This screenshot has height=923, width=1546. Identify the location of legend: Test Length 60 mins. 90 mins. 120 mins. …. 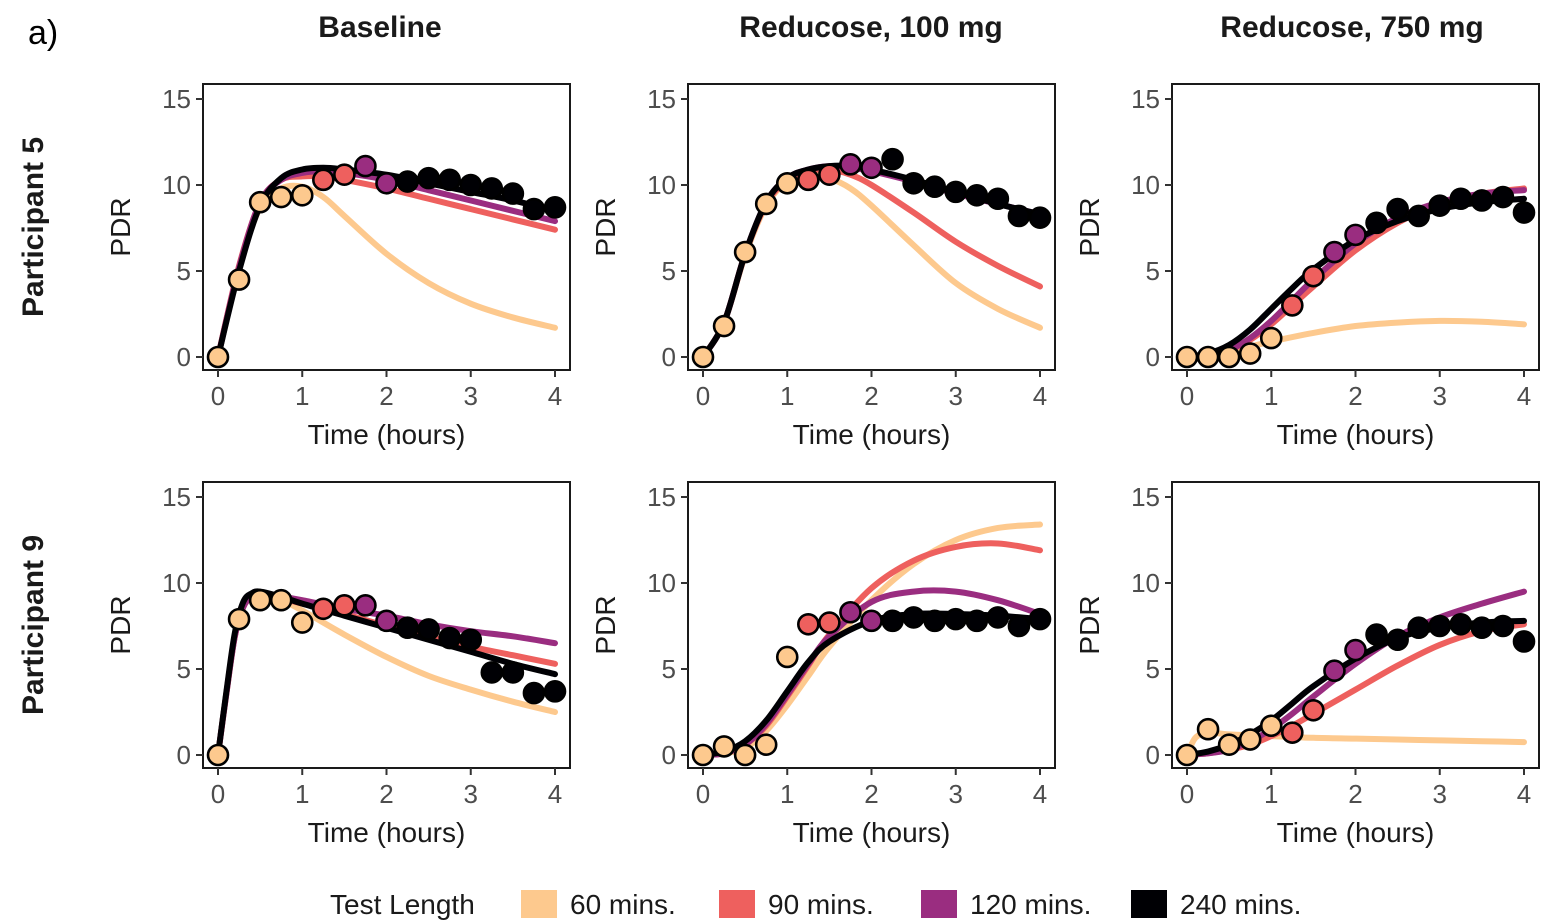
(815, 904).